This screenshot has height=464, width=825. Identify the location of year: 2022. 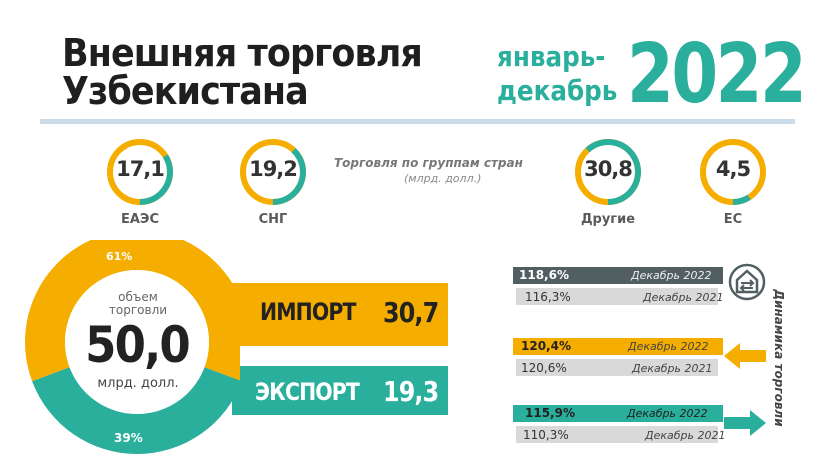
(717, 74).